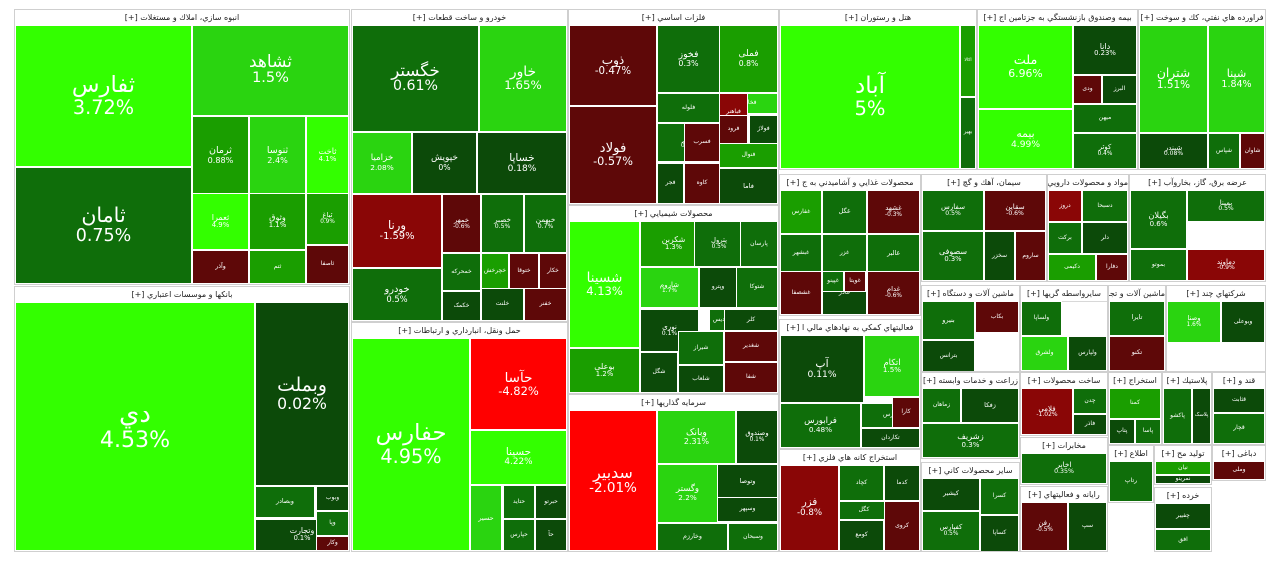  I want to click on treemap-tile: شپنا 1.84%, so click(1236, 79).